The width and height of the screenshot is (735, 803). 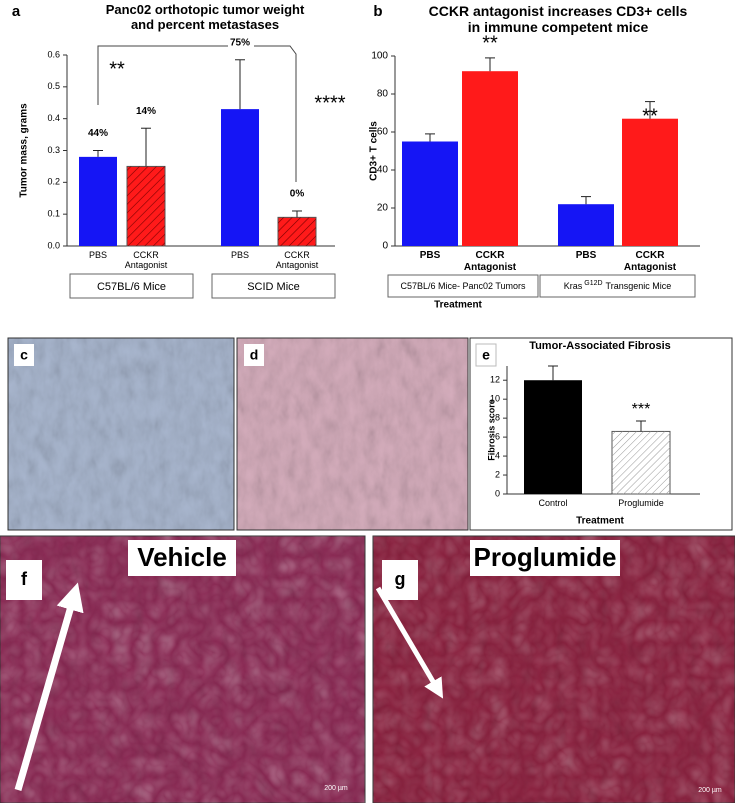 I want to click on panel-letter: c, so click(x=24, y=355).